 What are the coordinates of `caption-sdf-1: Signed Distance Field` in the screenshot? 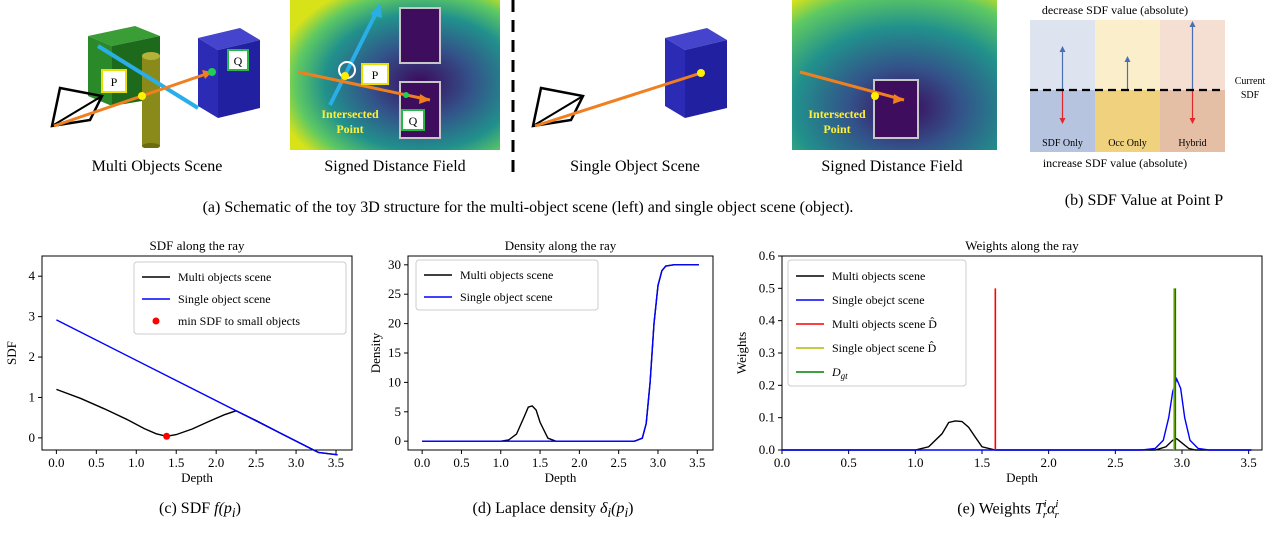 It's located at (395, 166).